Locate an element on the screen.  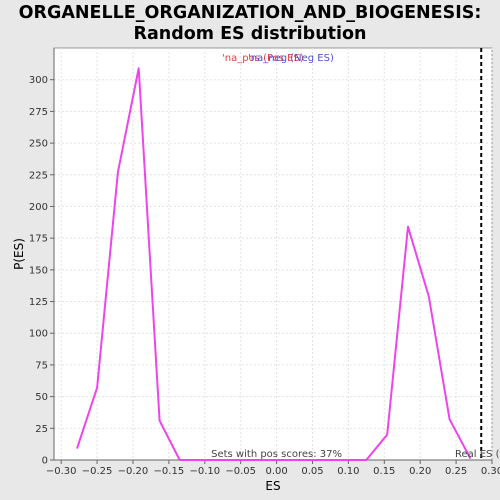
y-tick-label: 225 is located at coordinates (38, 175).